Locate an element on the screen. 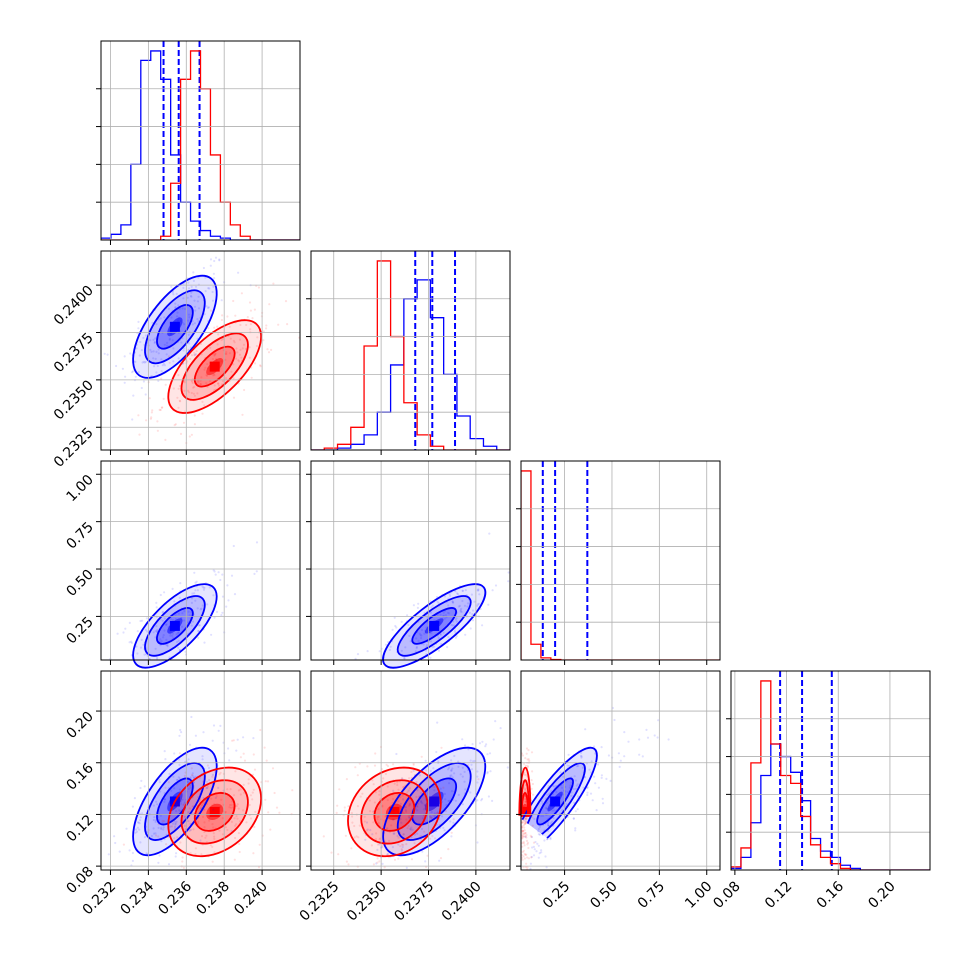 The image size is (970, 970). x-tick-label: 0.75 is located at coordinates (651, 895).